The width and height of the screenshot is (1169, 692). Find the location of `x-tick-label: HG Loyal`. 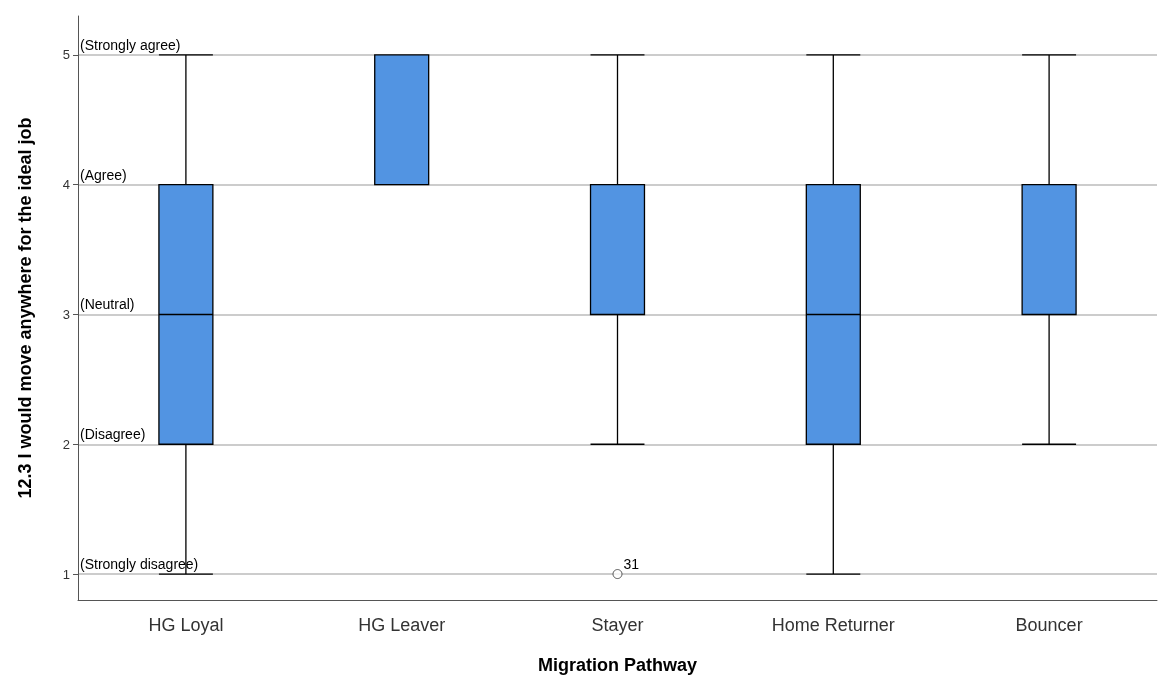

x-tick-label: HG Loyal is located at coordinates (186, 625).